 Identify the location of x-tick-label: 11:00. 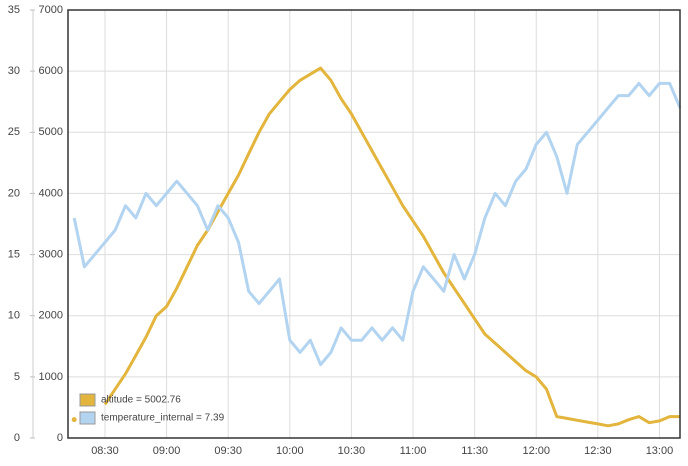
(413, 451).